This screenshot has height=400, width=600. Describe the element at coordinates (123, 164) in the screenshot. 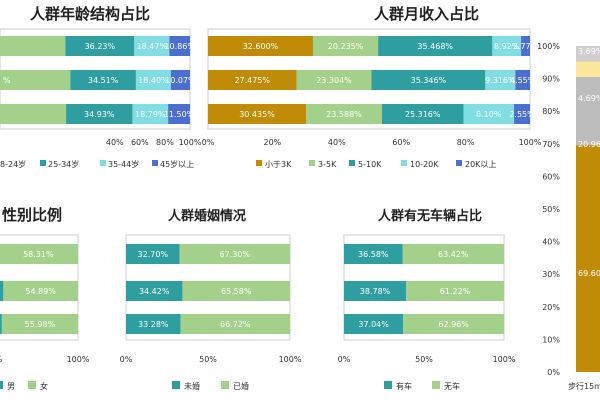

I see `legend-label: 35-44岁` at that location.